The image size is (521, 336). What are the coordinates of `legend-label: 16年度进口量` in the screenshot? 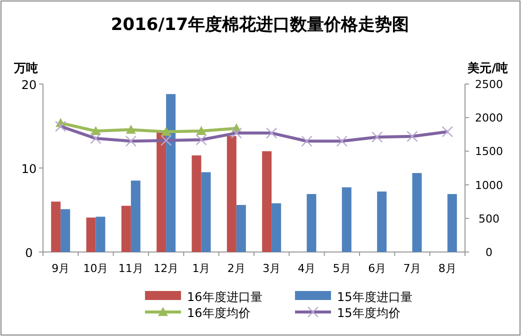 It's located at (224, 297).